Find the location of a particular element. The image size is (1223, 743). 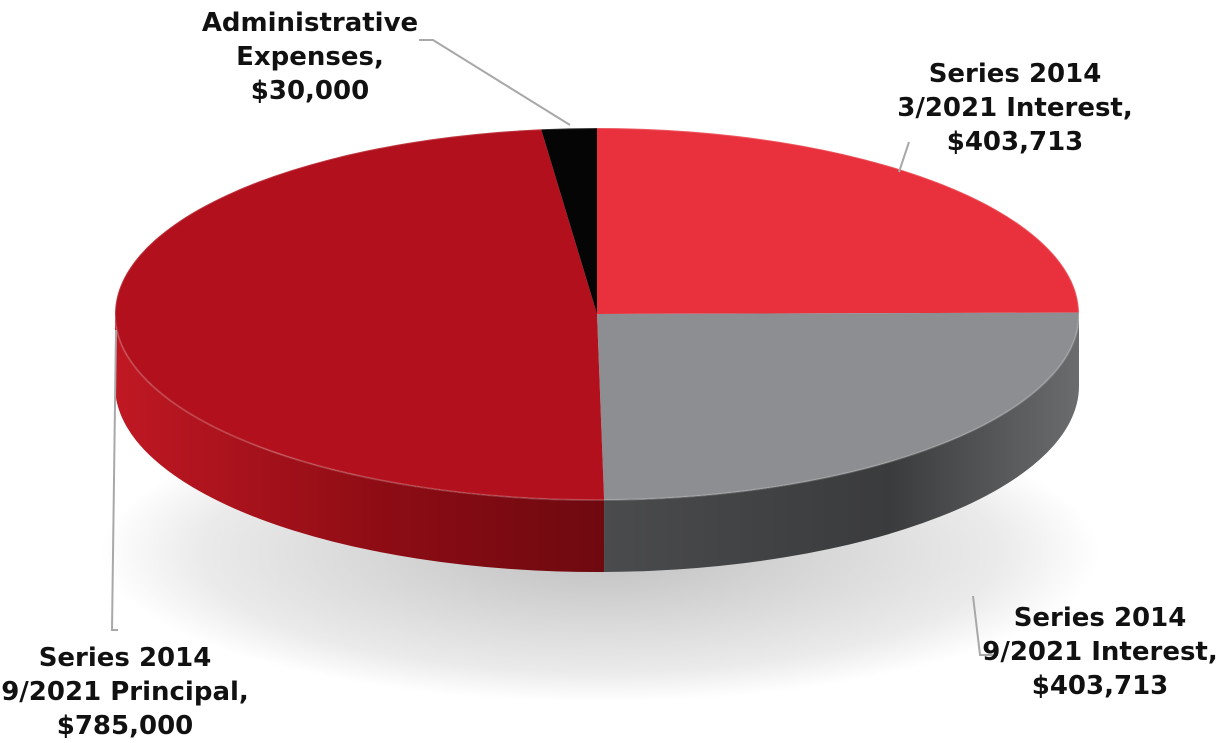

leader-line-interest-3-2021 is located at coordinates (904, 157).